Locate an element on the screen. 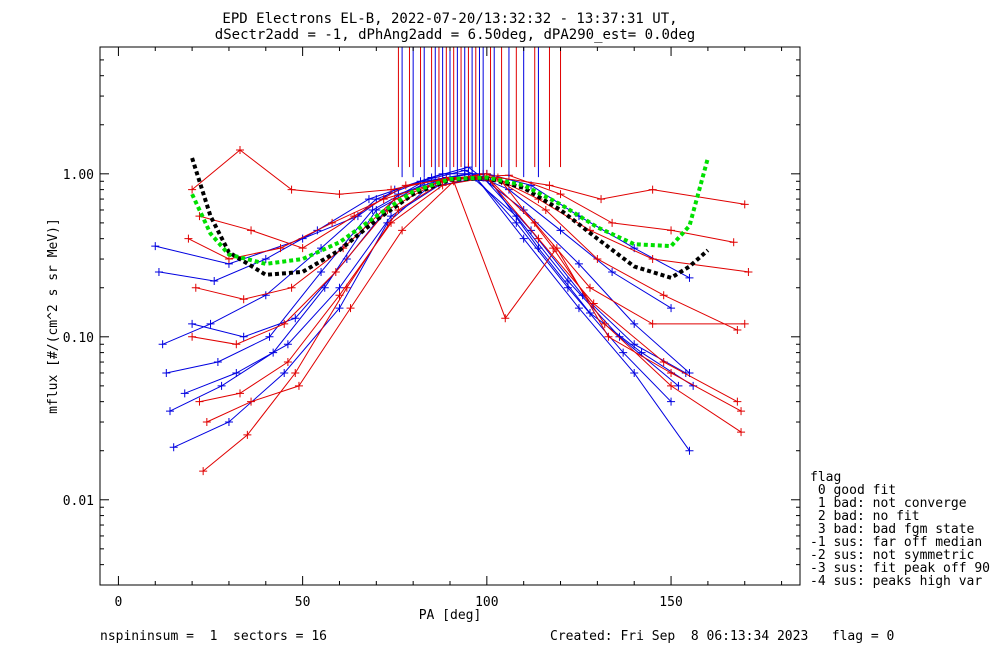 The image size is (1000, 650). legend-item: -1 sus: far off median is located at coordinates (896, 542).